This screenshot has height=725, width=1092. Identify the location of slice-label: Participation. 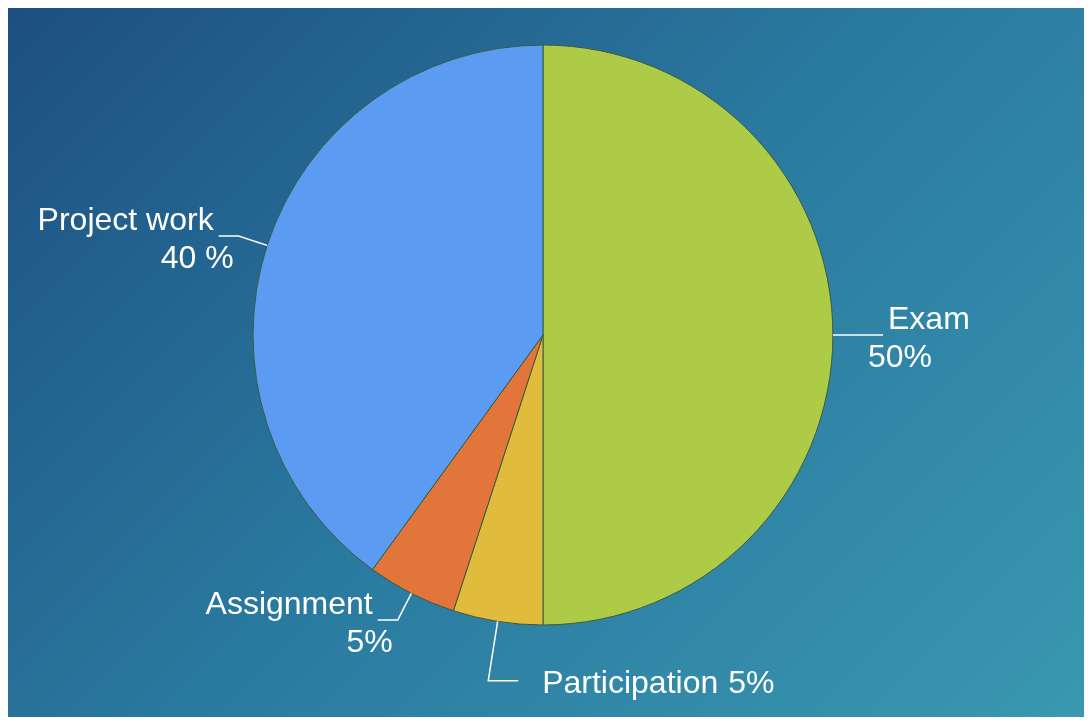
(630, 681).